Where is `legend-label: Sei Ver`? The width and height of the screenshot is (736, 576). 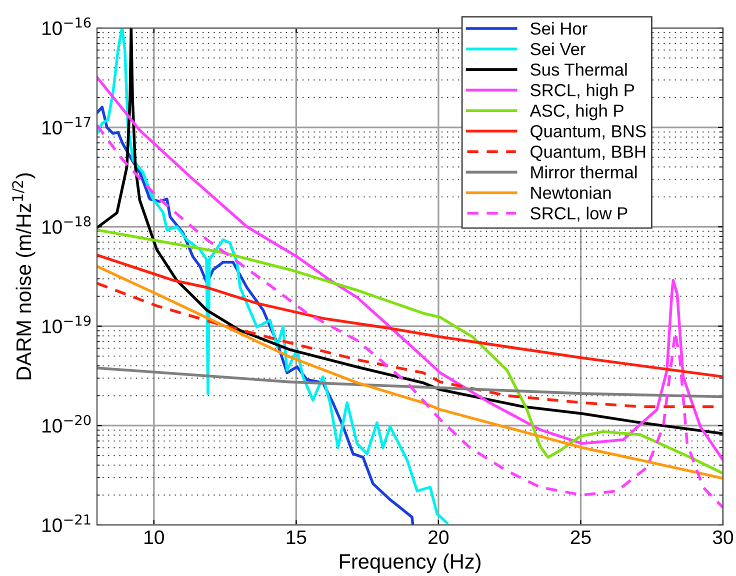
legend-label: Sei Ver is located at coordinates (558, 49).